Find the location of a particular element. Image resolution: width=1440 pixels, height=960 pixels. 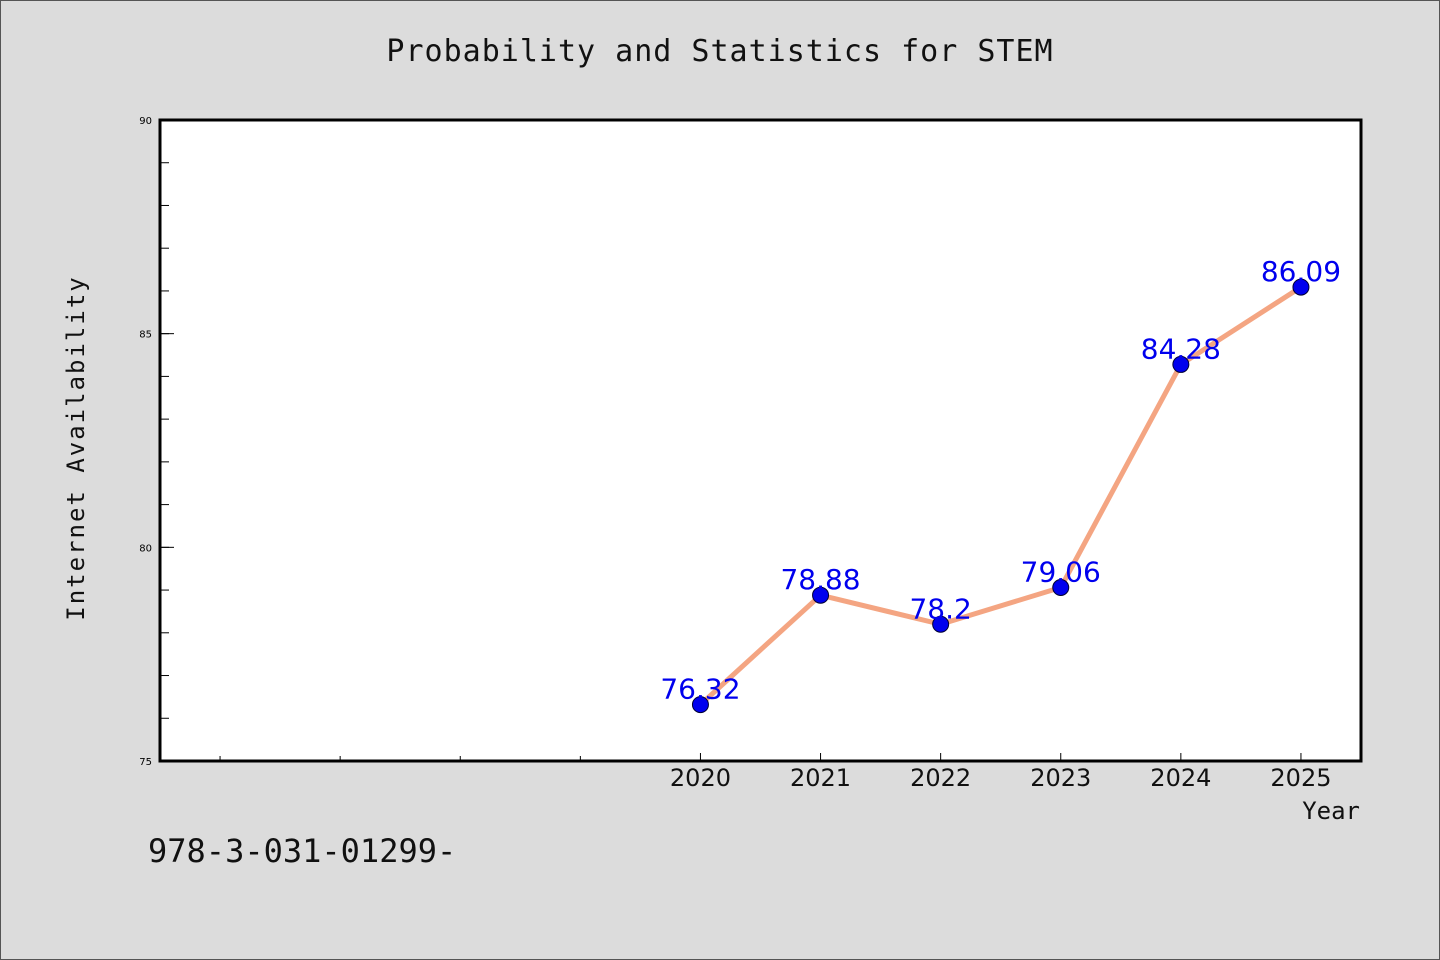

y-tick-label: 75 is located at coordinates (145, 762).